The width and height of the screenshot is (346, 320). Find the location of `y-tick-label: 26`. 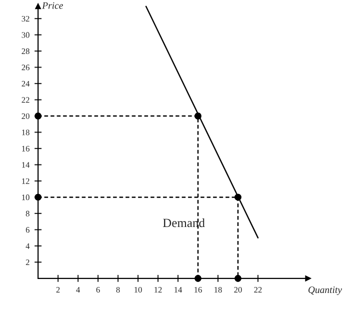

y-tick-label: 26 is located at coordinates (26, 67).